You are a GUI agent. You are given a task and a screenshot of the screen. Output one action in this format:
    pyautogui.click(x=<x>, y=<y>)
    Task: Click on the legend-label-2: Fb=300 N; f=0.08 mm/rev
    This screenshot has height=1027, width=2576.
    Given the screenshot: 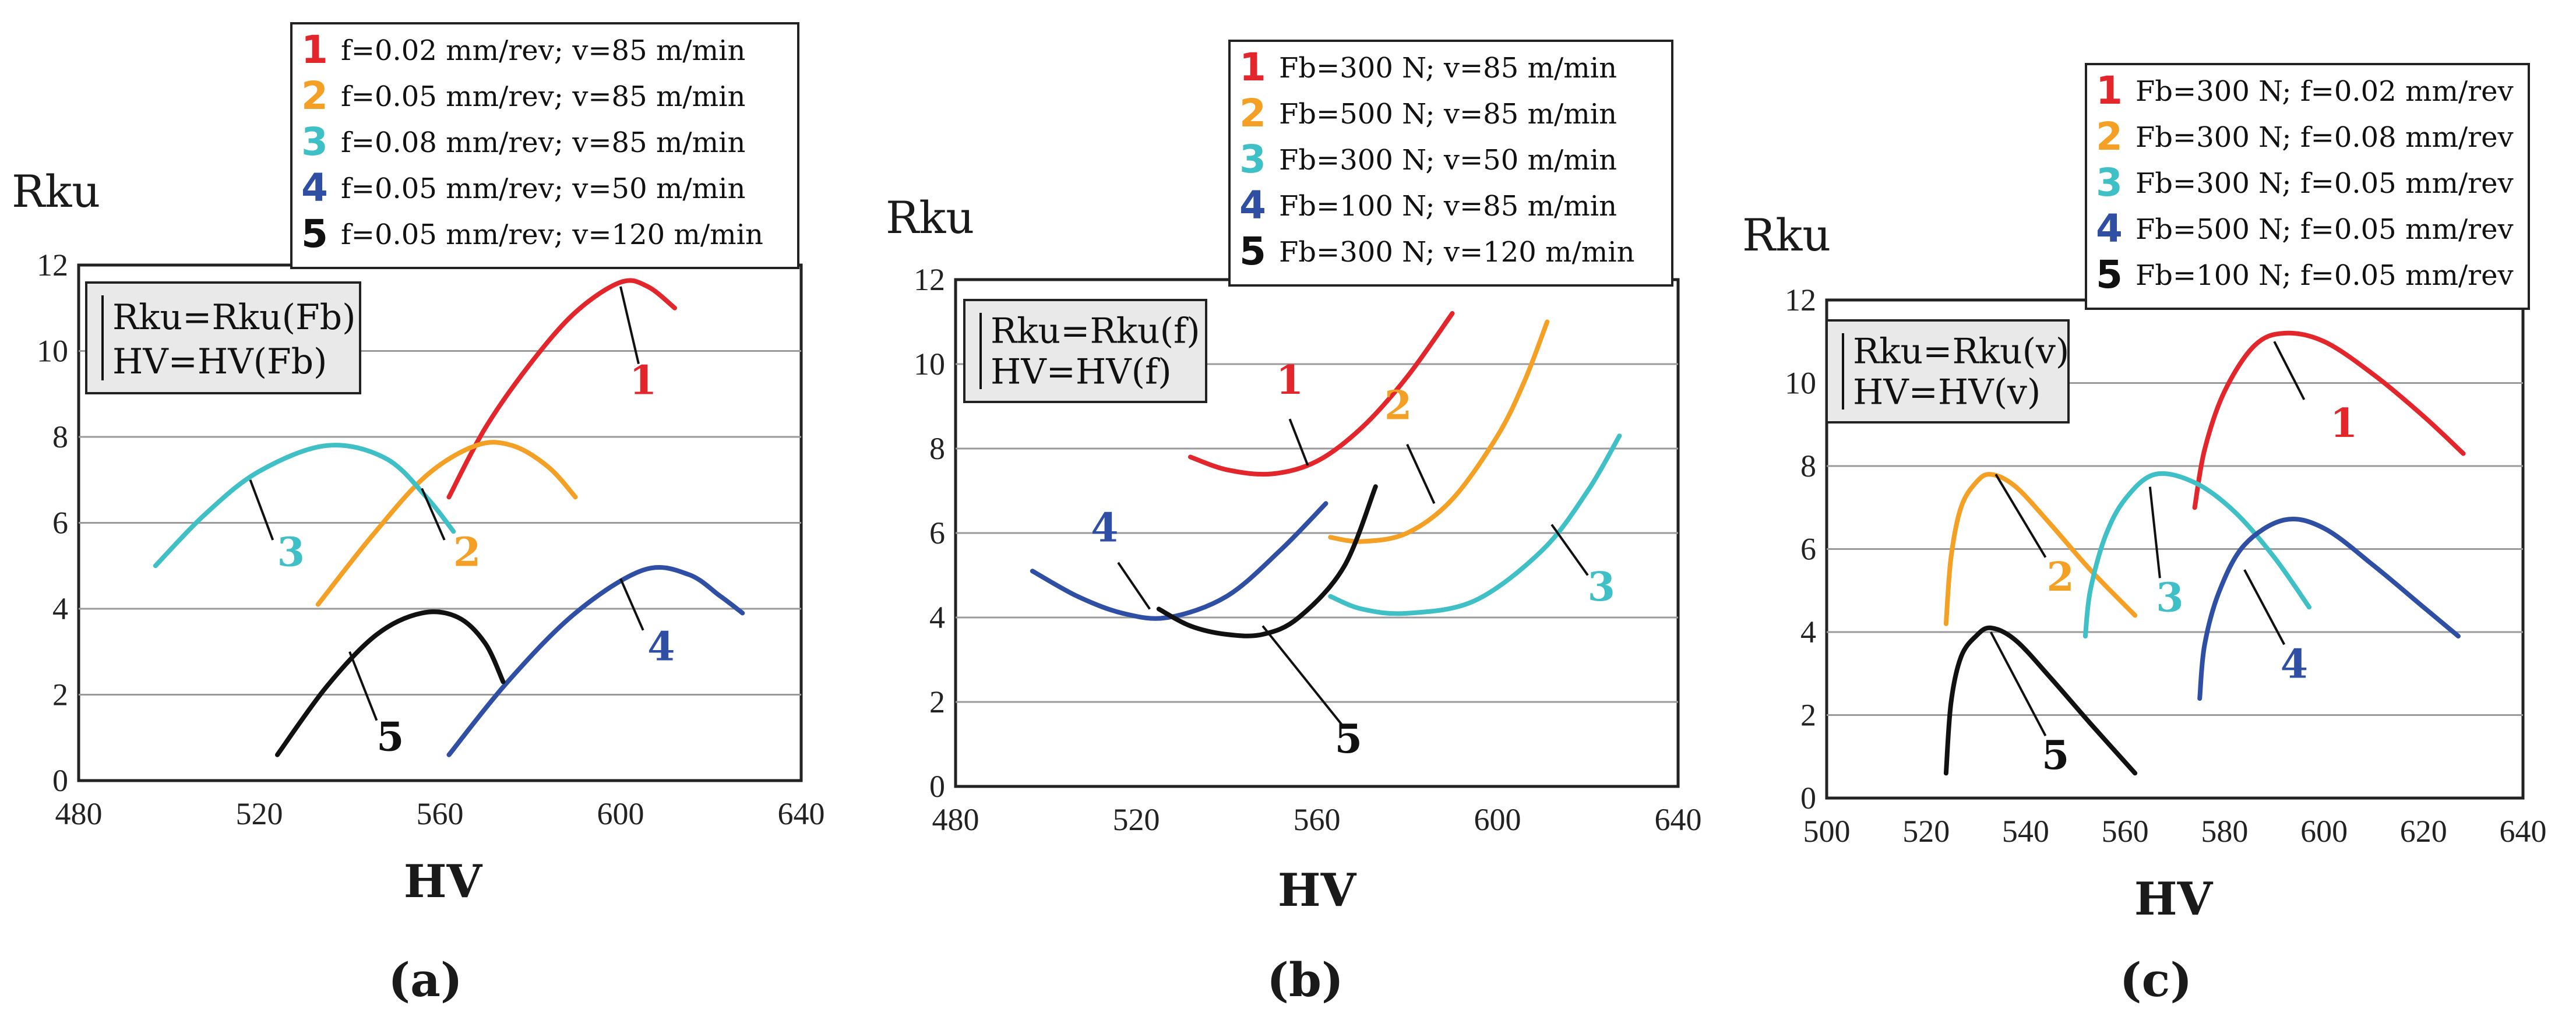 What is the action you would take?
    pyautogui.click(x=2324, y=137)
    